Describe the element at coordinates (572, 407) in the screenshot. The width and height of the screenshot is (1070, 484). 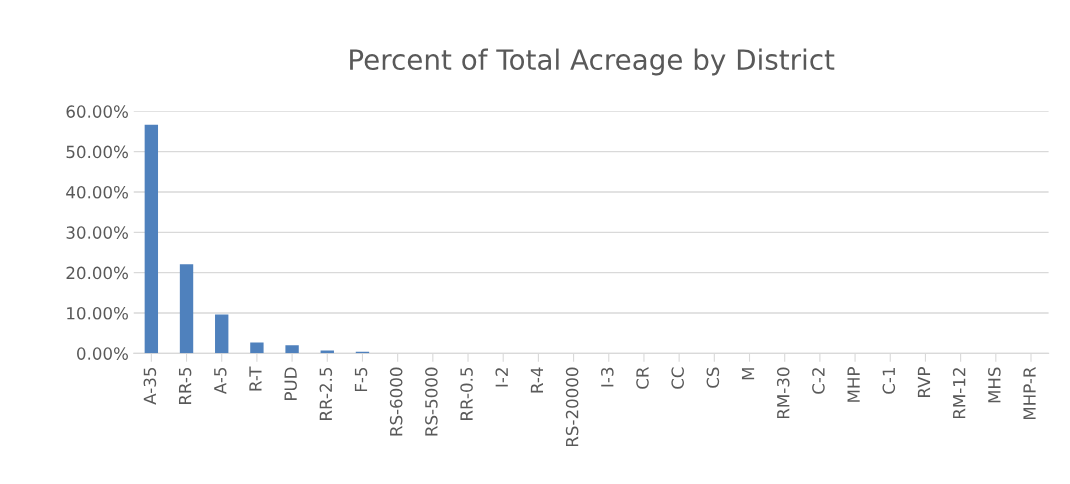
I see `x-tick-label: RS-20000` at that location.